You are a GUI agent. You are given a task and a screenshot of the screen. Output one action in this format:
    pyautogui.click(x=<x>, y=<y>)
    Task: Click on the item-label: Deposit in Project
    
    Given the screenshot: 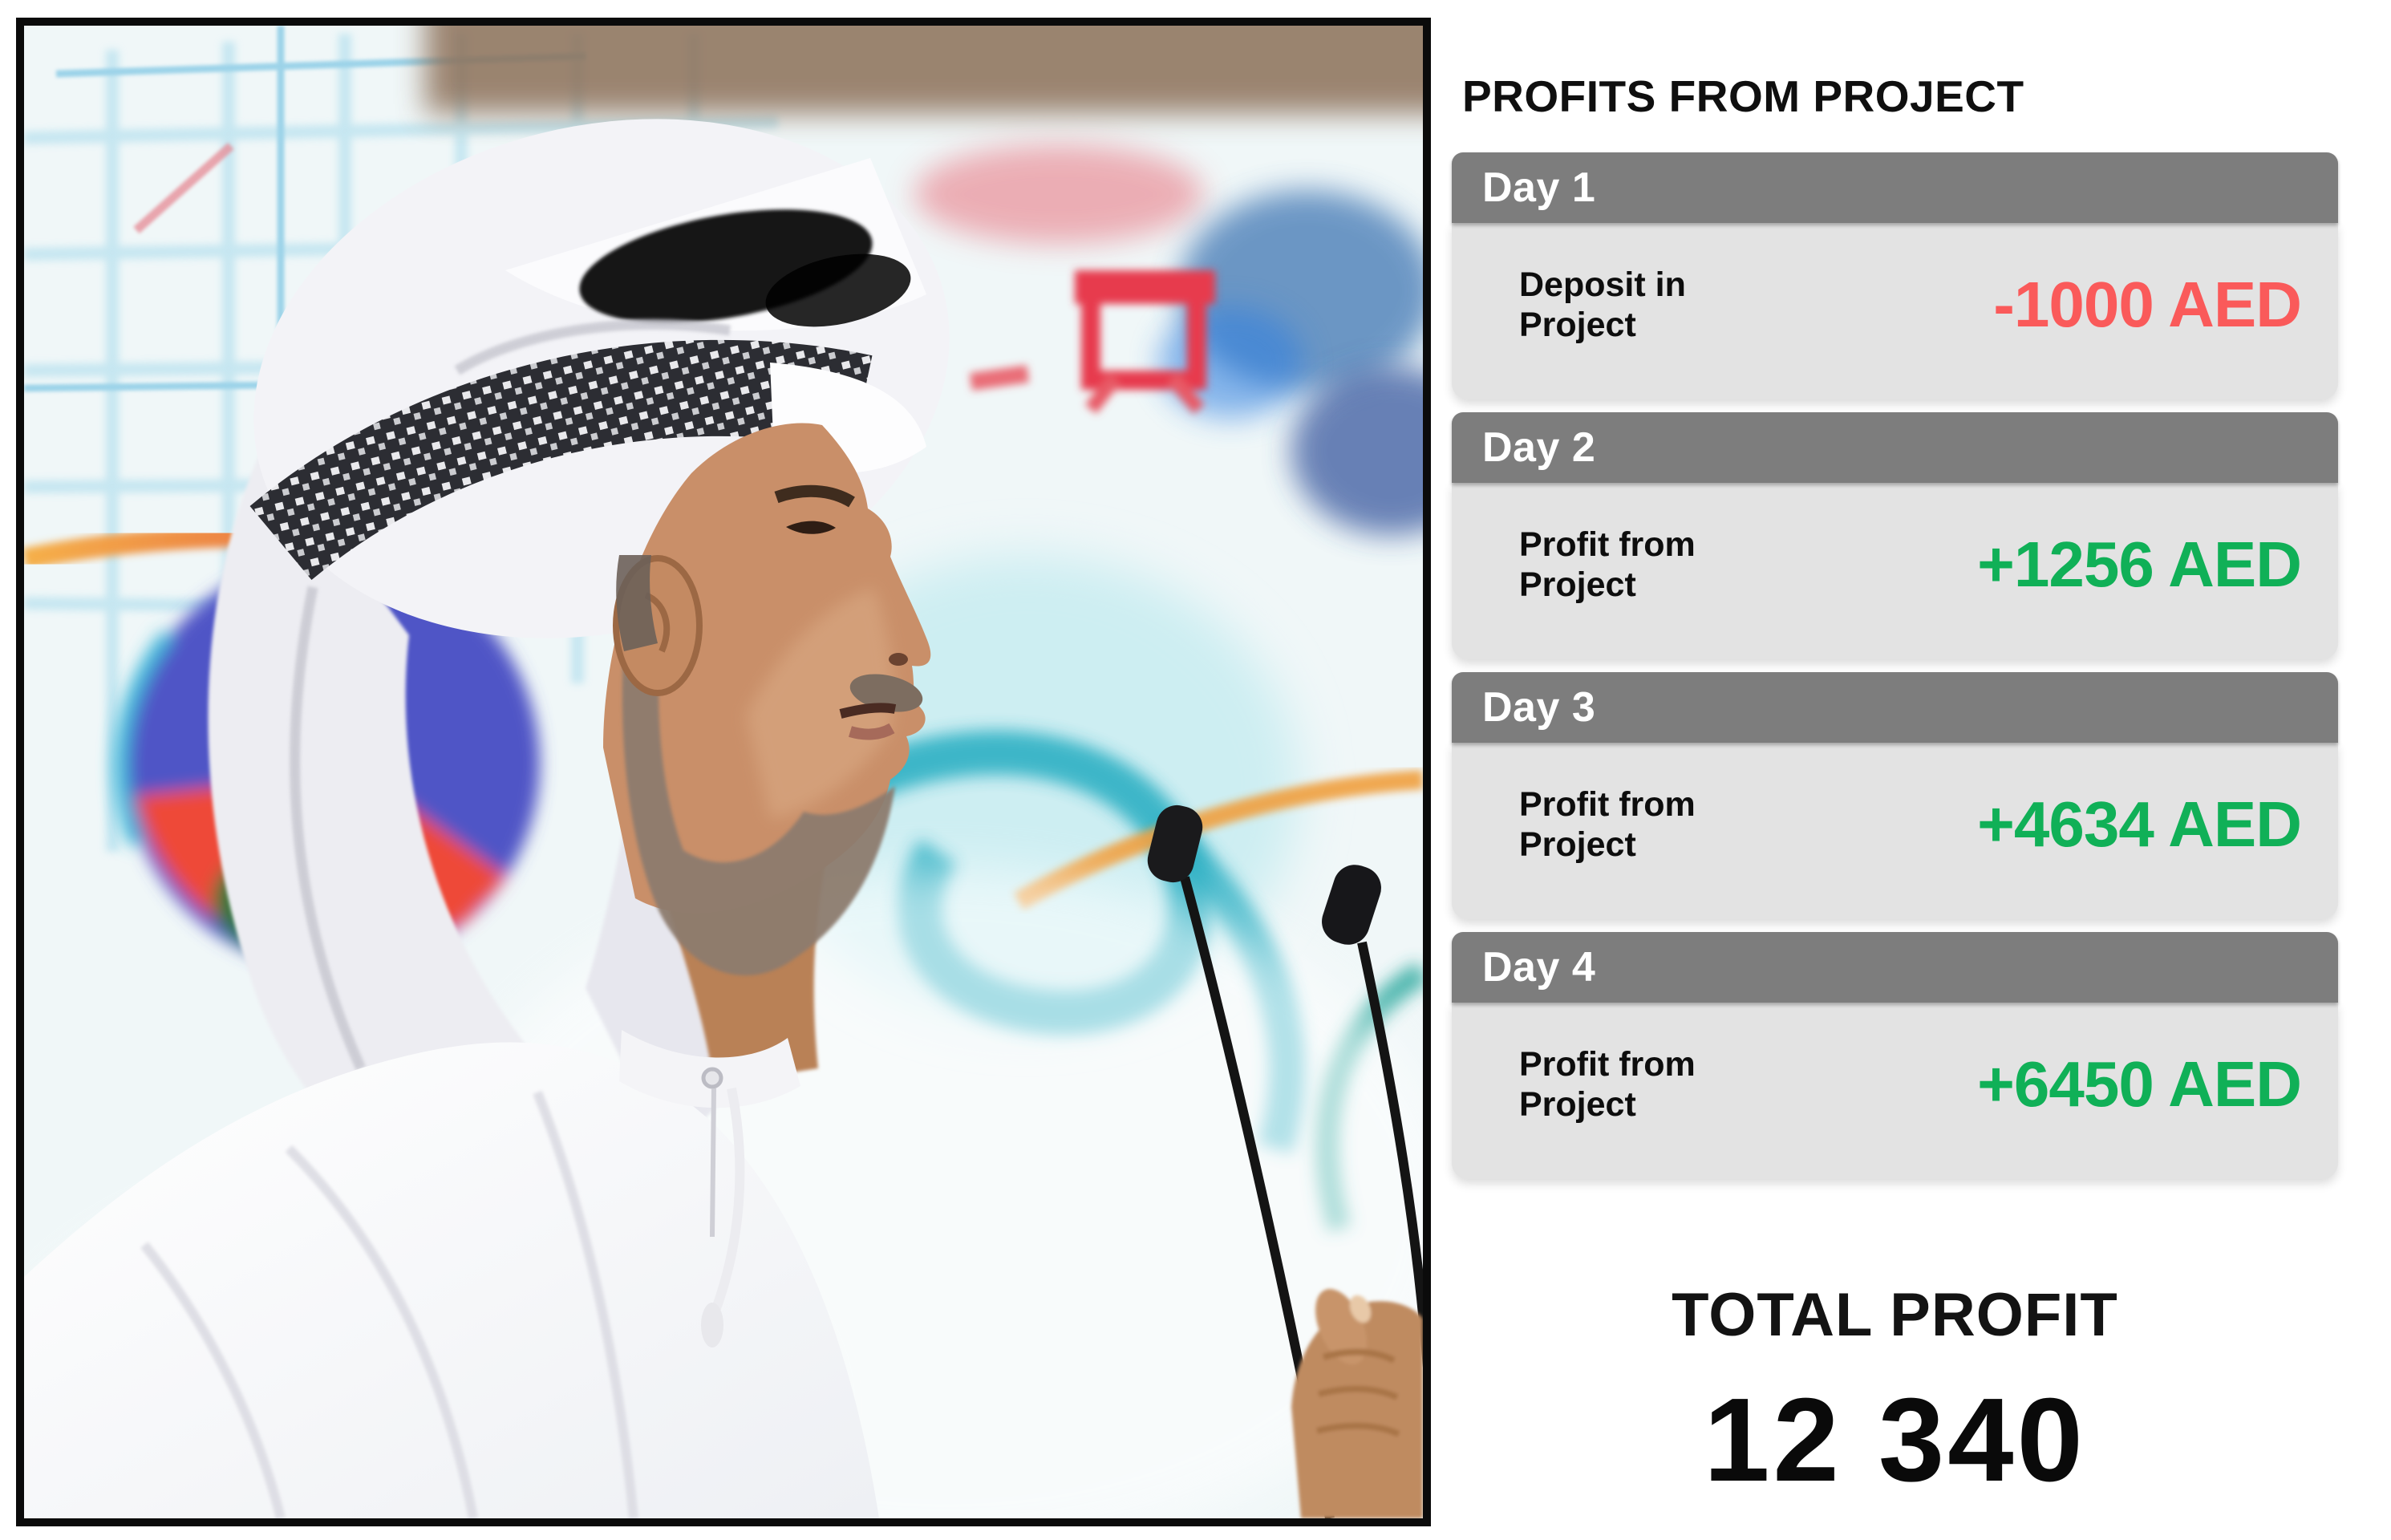 What is the action you would take?
    pyautogui.click(x=1602, y=305)
    